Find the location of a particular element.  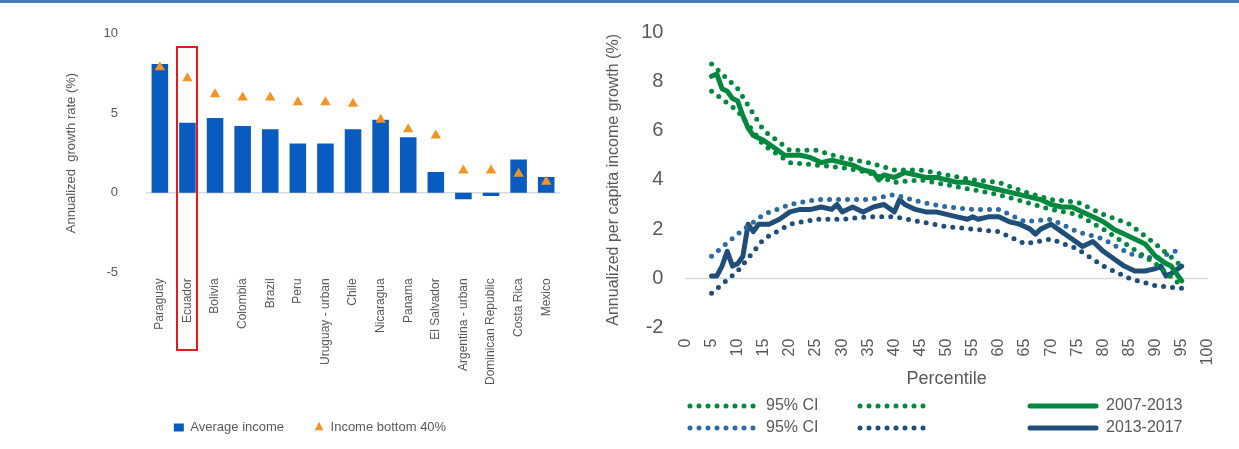

x-tick-label: Peru is located at coordinates (297, 291).